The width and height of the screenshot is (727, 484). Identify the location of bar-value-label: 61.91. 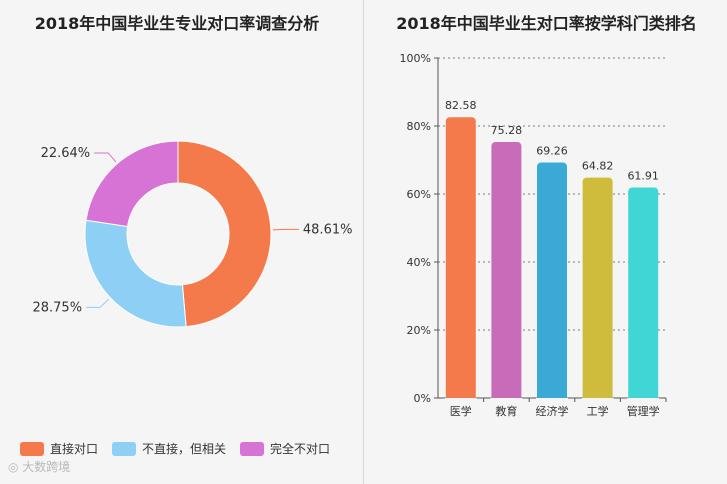
(643, 176).